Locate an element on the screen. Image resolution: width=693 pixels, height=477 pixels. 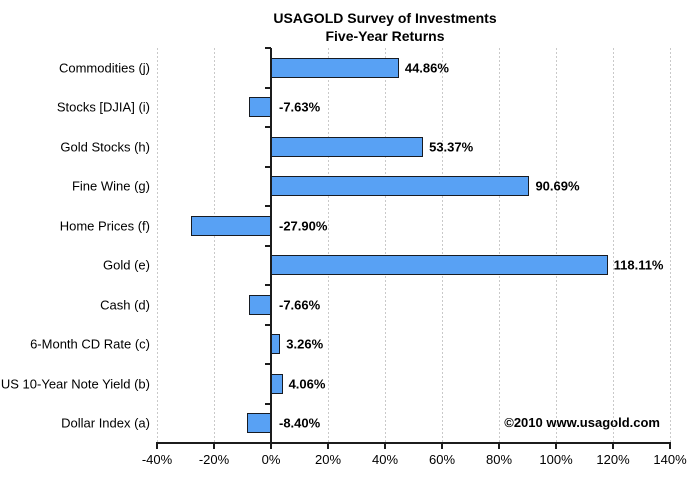
chart-subtitle: Five-Year Returns is located at coordinates (385, 36).